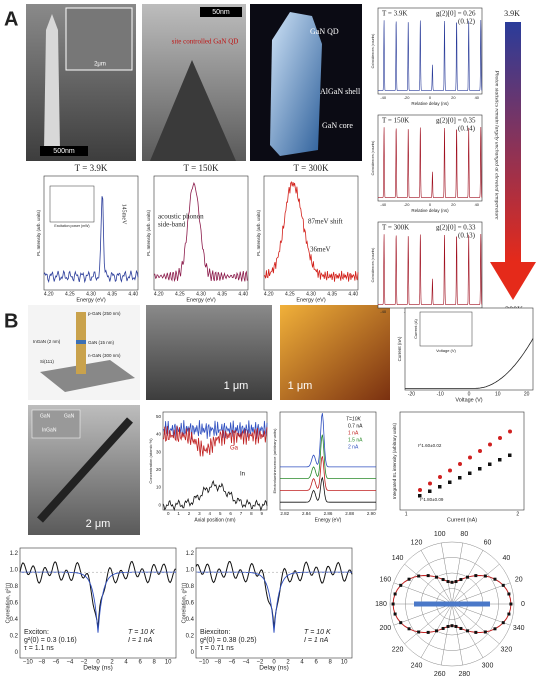 This screenshot has width=543, height=683. What do you see at coordinates (519, 580) in the screenshot?
I see `angle-label: 20` at bounding box center [519, 580].